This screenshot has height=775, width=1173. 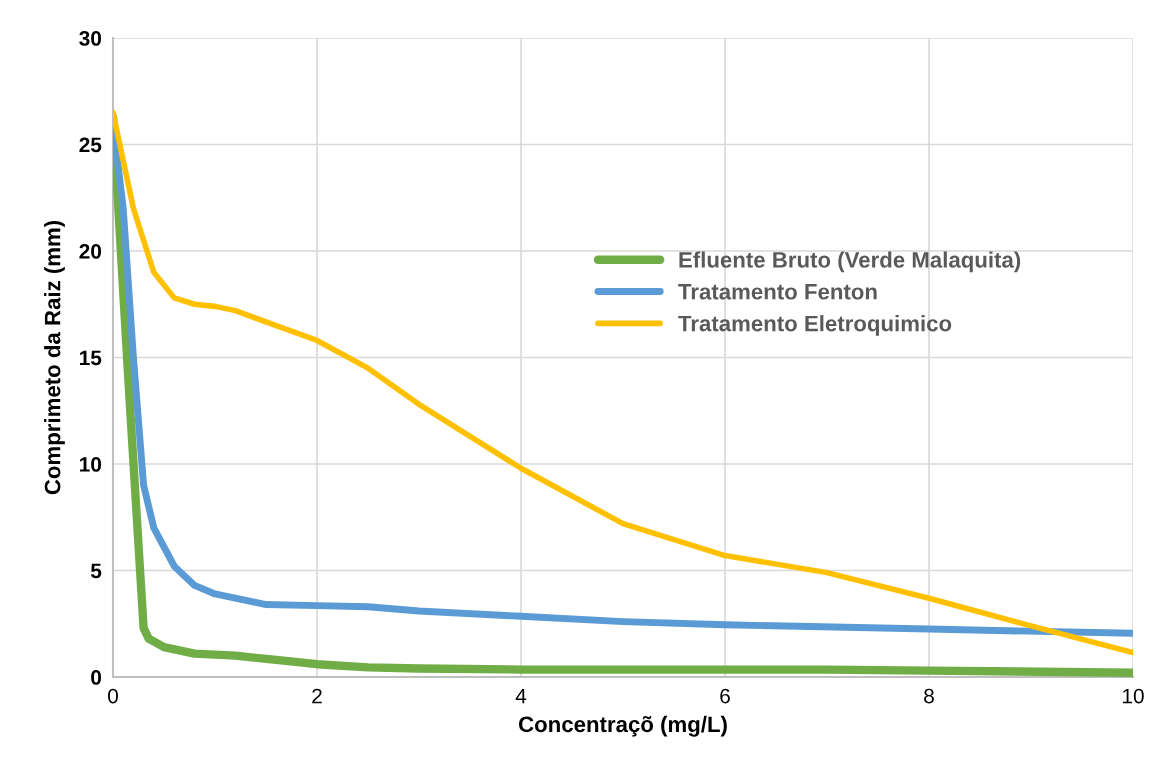 I want to click on y-tick-label: 15, so click(x=91, y=358).